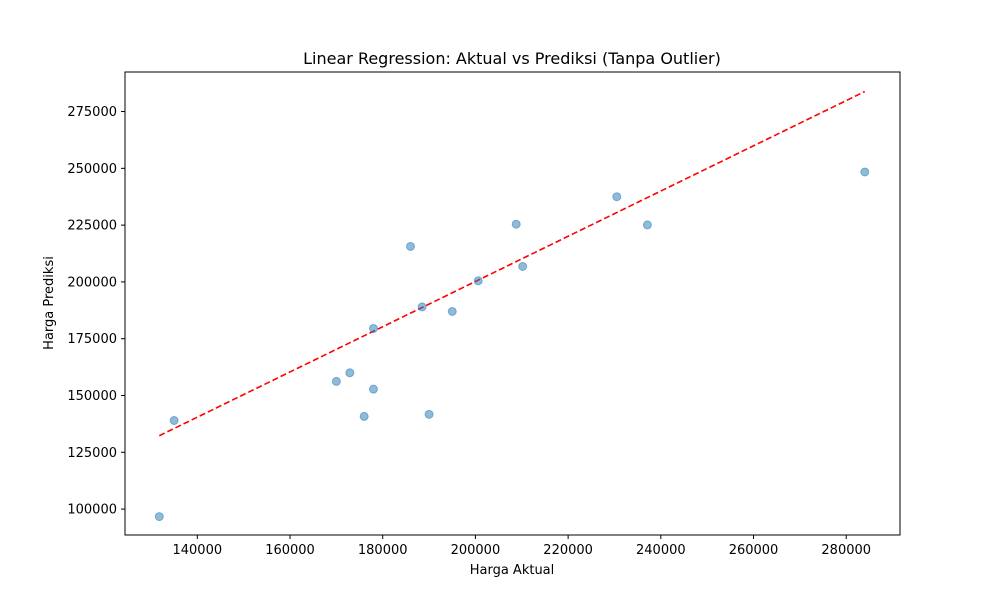  Describe the element at coordinates (568, 550) in the screenshot. I see `x-tick-label: 220000` at that location.